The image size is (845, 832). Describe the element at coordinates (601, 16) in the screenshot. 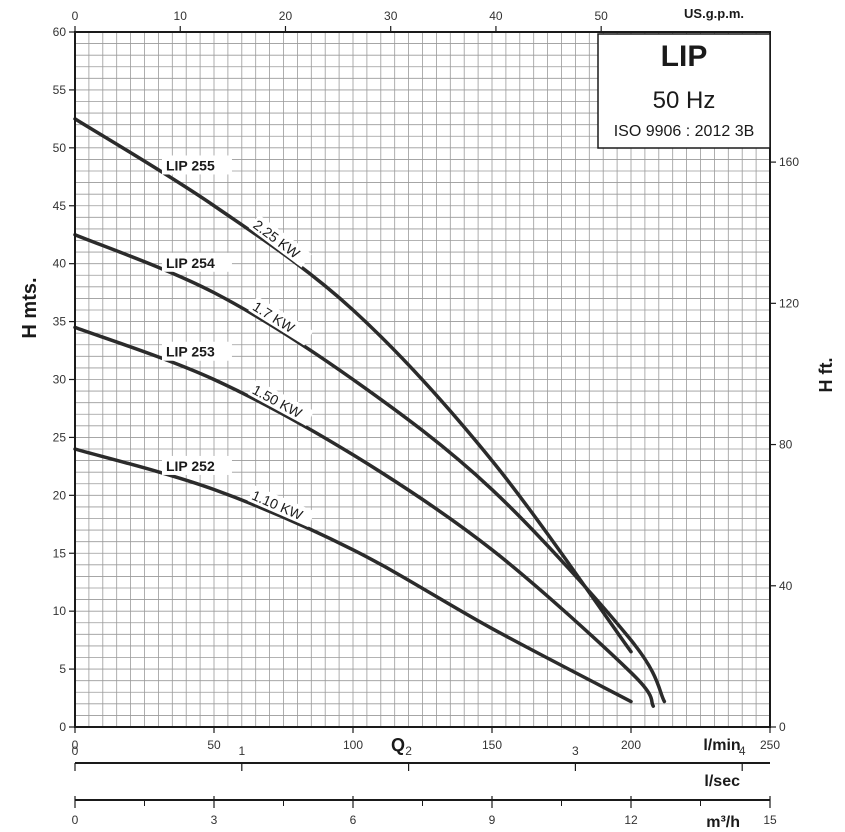

I see `top-tick-label: 50` at that location.